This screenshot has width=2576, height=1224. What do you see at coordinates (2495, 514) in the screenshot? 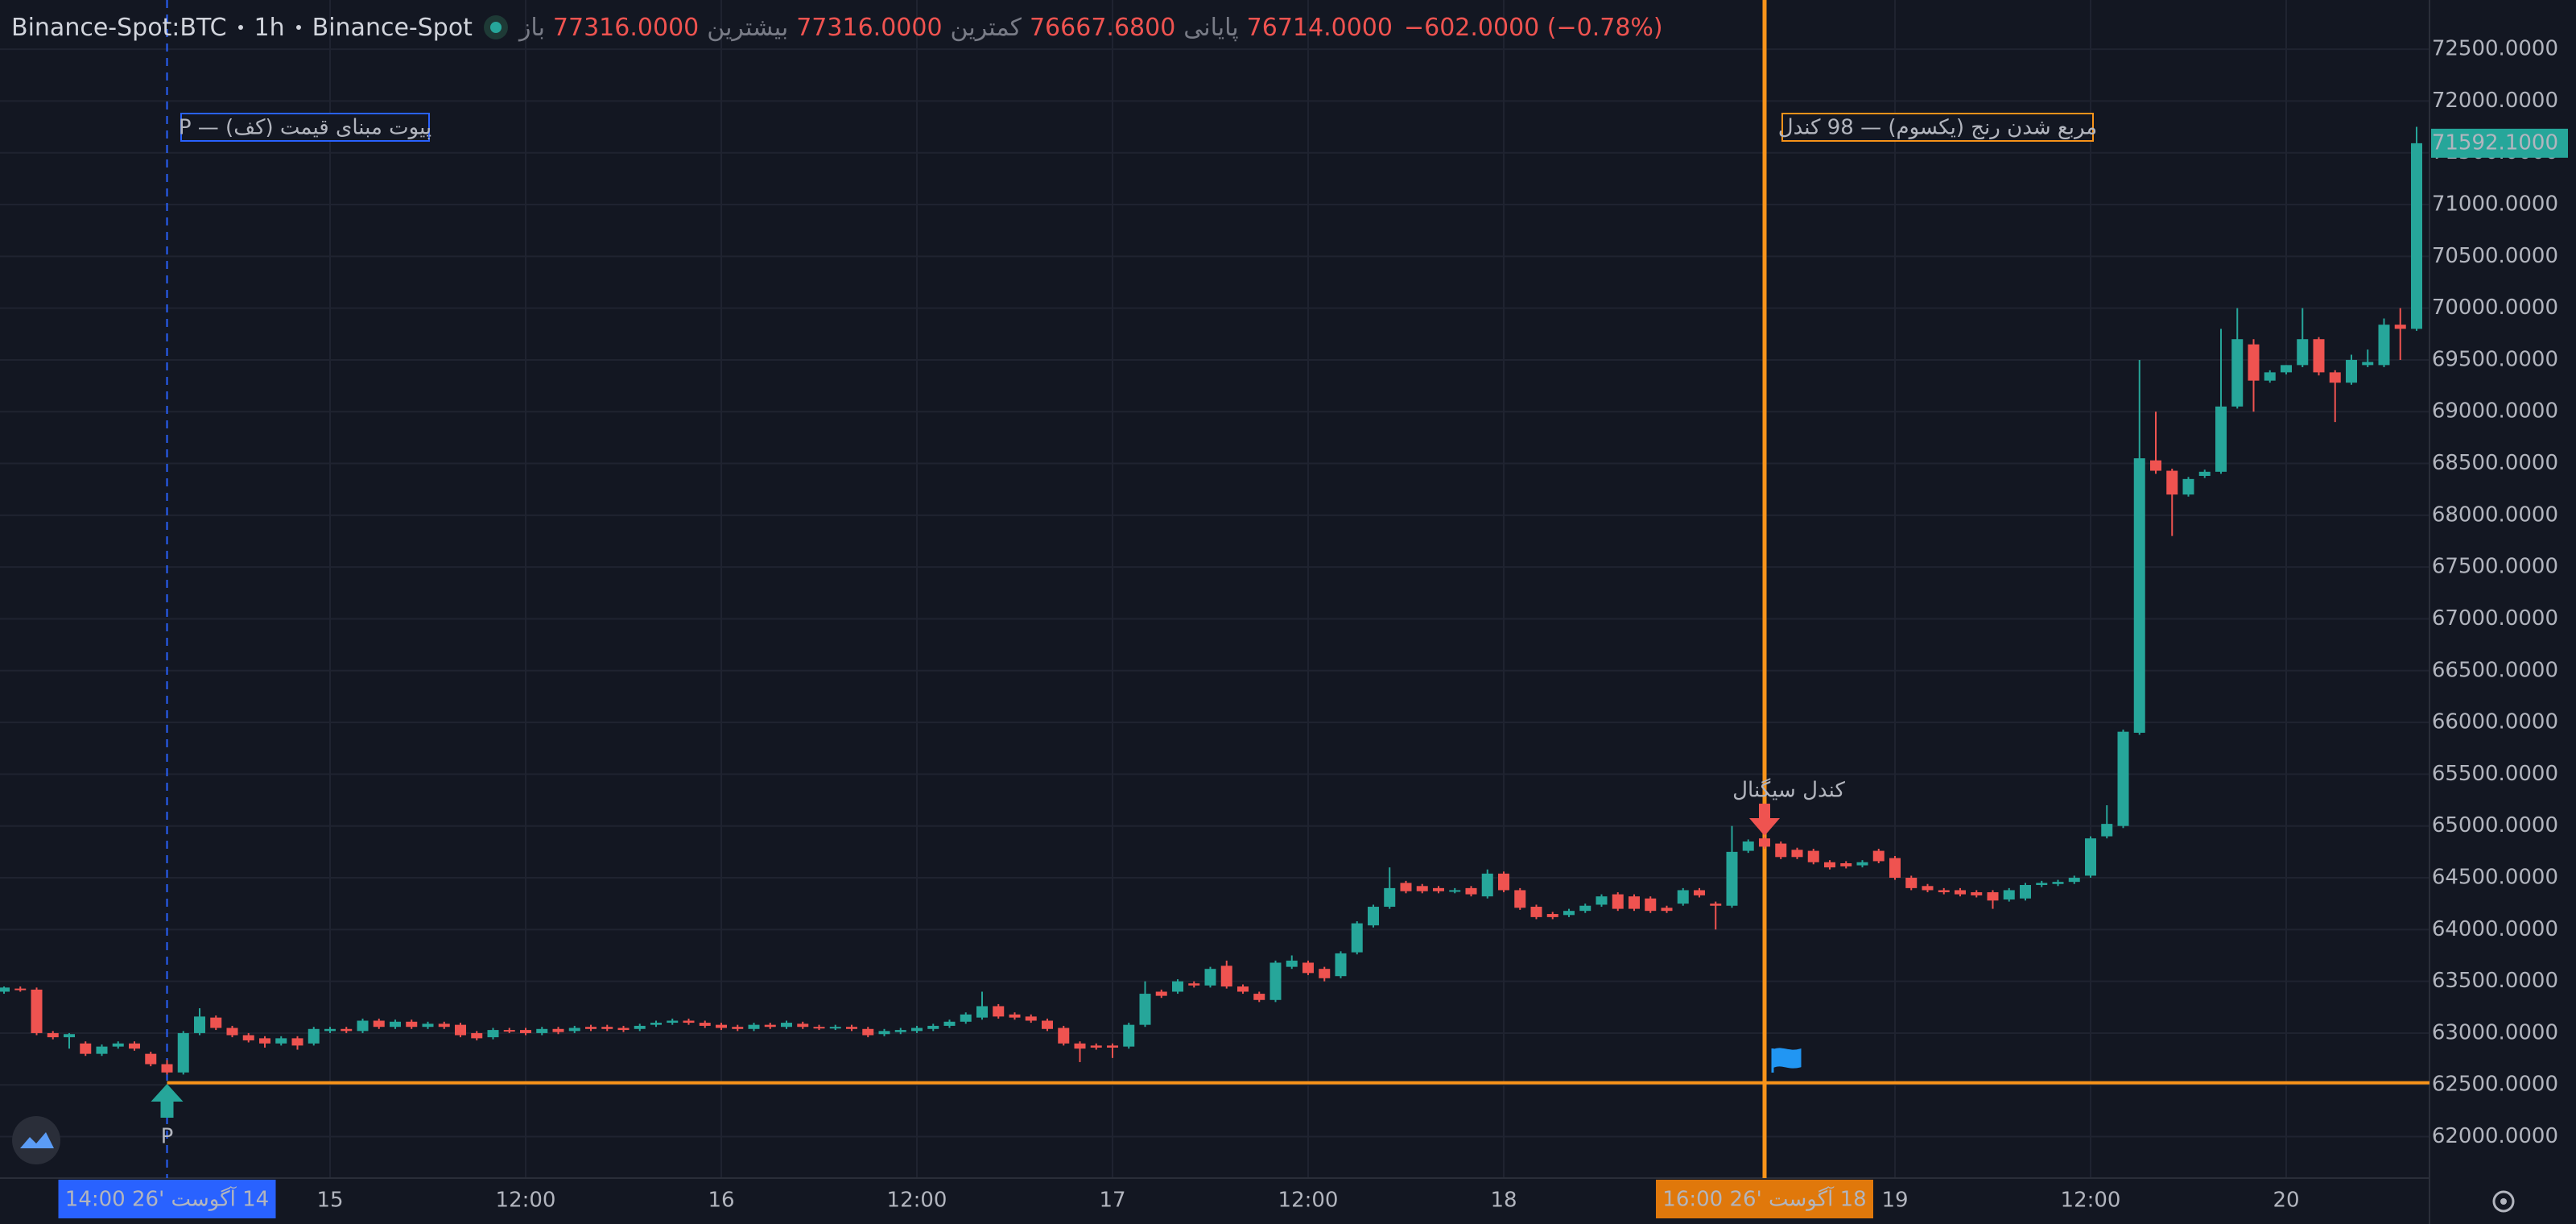
I see `y-tick-label: 68000.0000` at bounding box center [2495, 514].